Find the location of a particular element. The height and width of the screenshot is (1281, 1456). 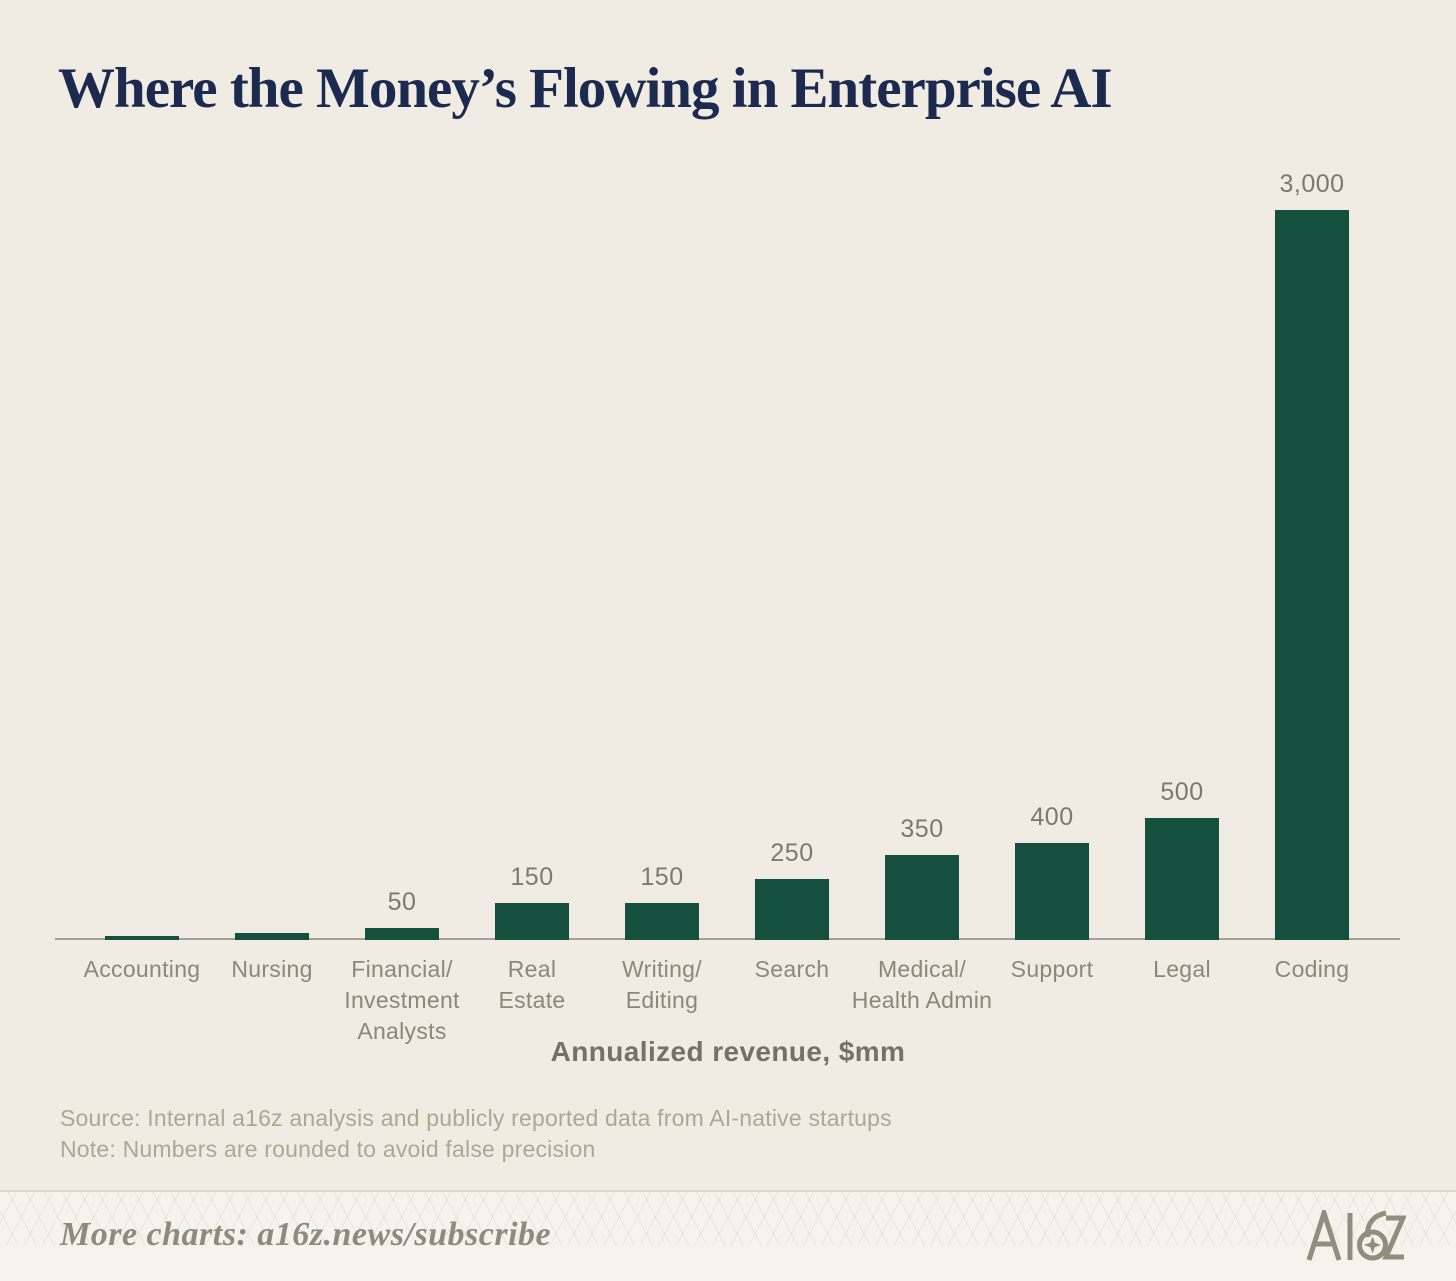

x-axis-line is located at coordinates (727, 939).